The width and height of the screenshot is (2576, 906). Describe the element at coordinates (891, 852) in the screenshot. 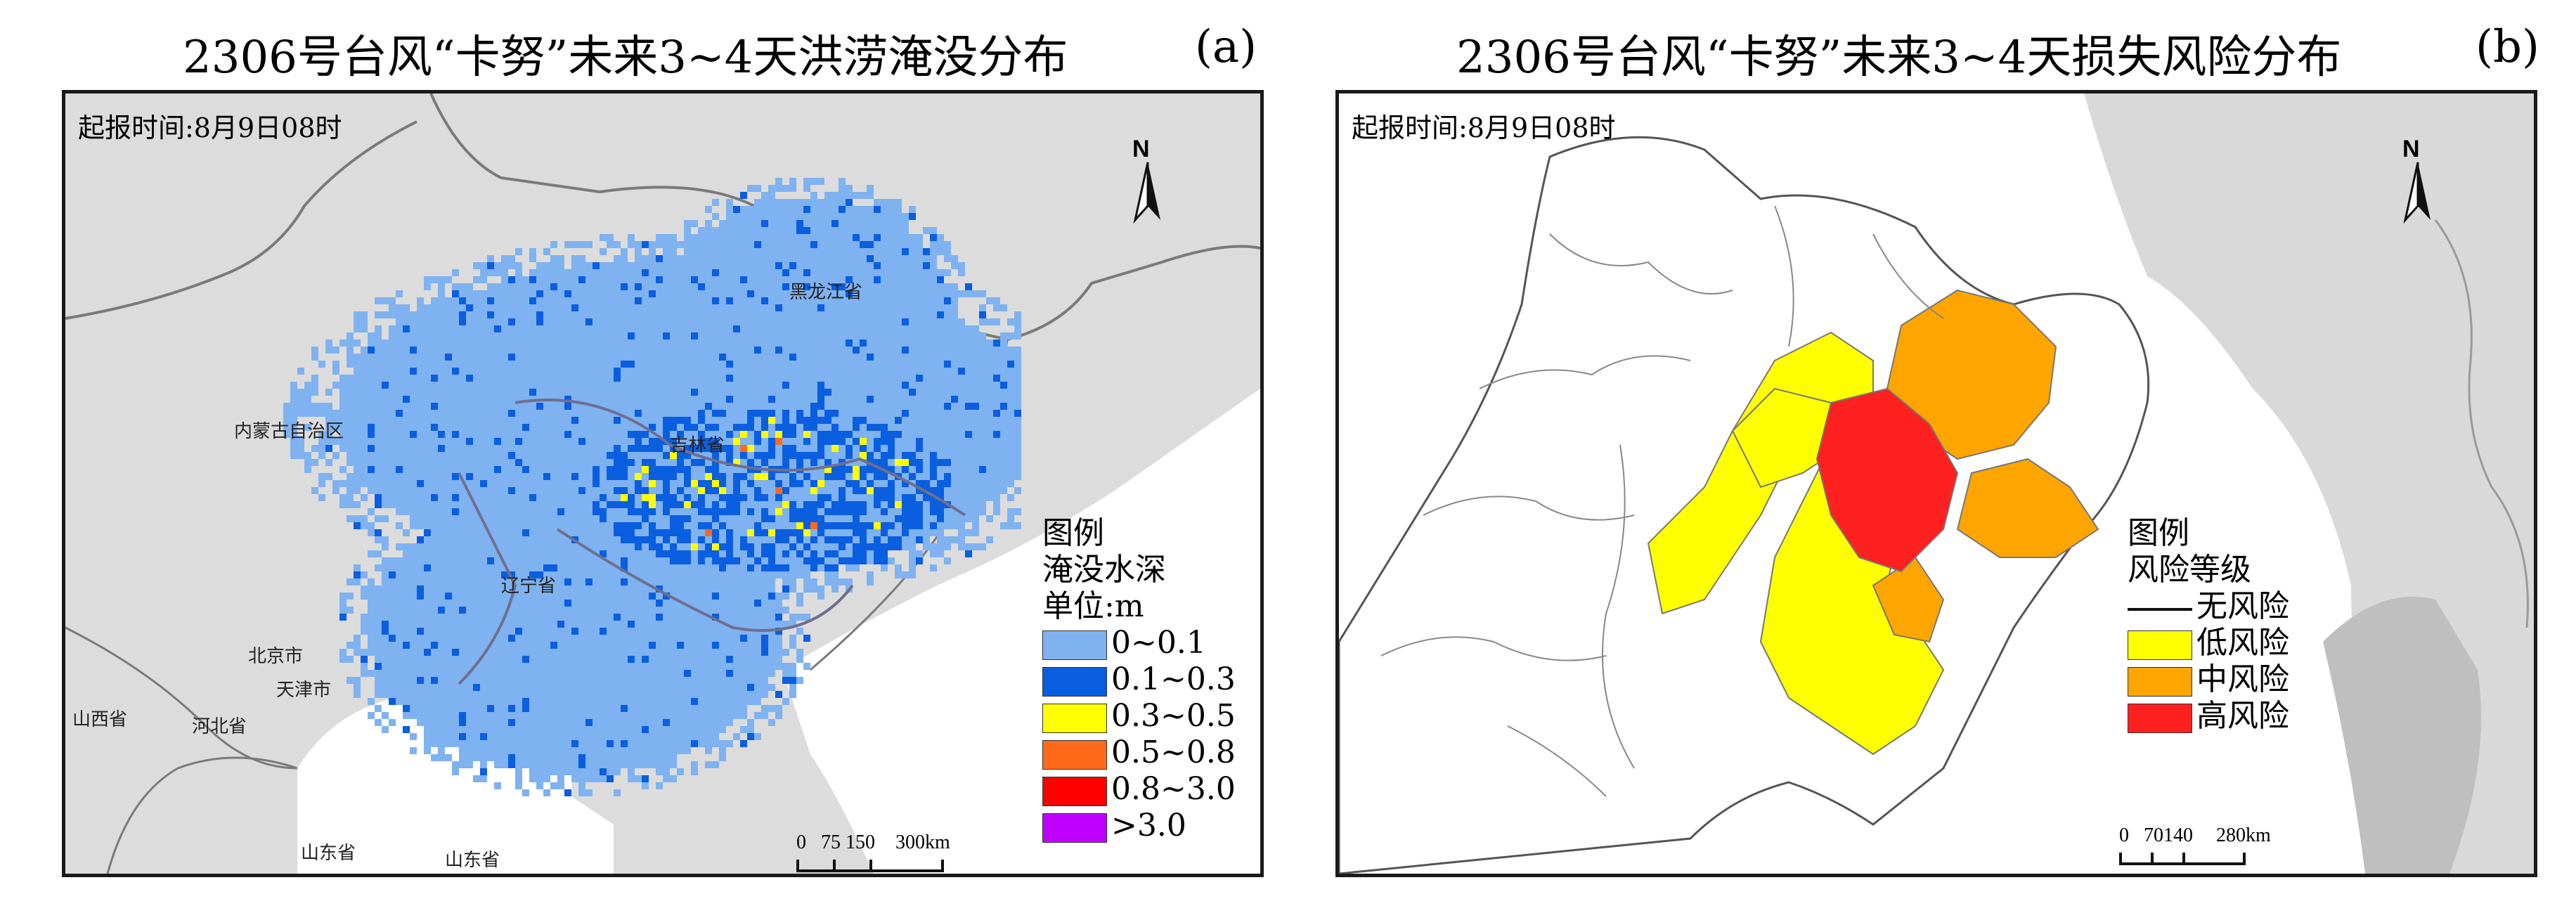

I see `scale-bar: 0 75 150 300km` at that location.